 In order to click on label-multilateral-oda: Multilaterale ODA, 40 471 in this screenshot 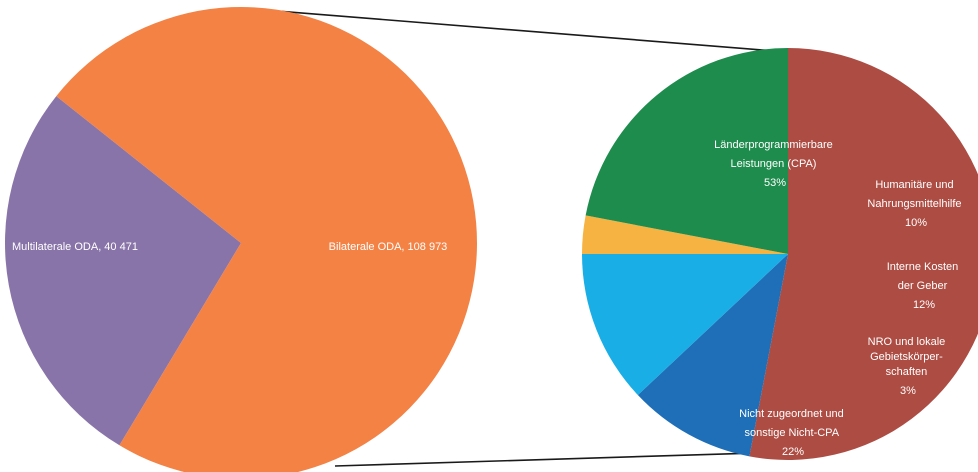, I will do `click(75, 247)`.